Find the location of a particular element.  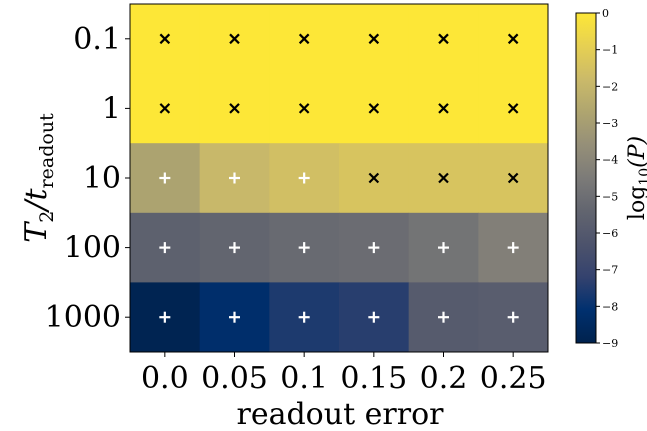

colorbar-tick-label: −8 is located at coordinates (610, 306).